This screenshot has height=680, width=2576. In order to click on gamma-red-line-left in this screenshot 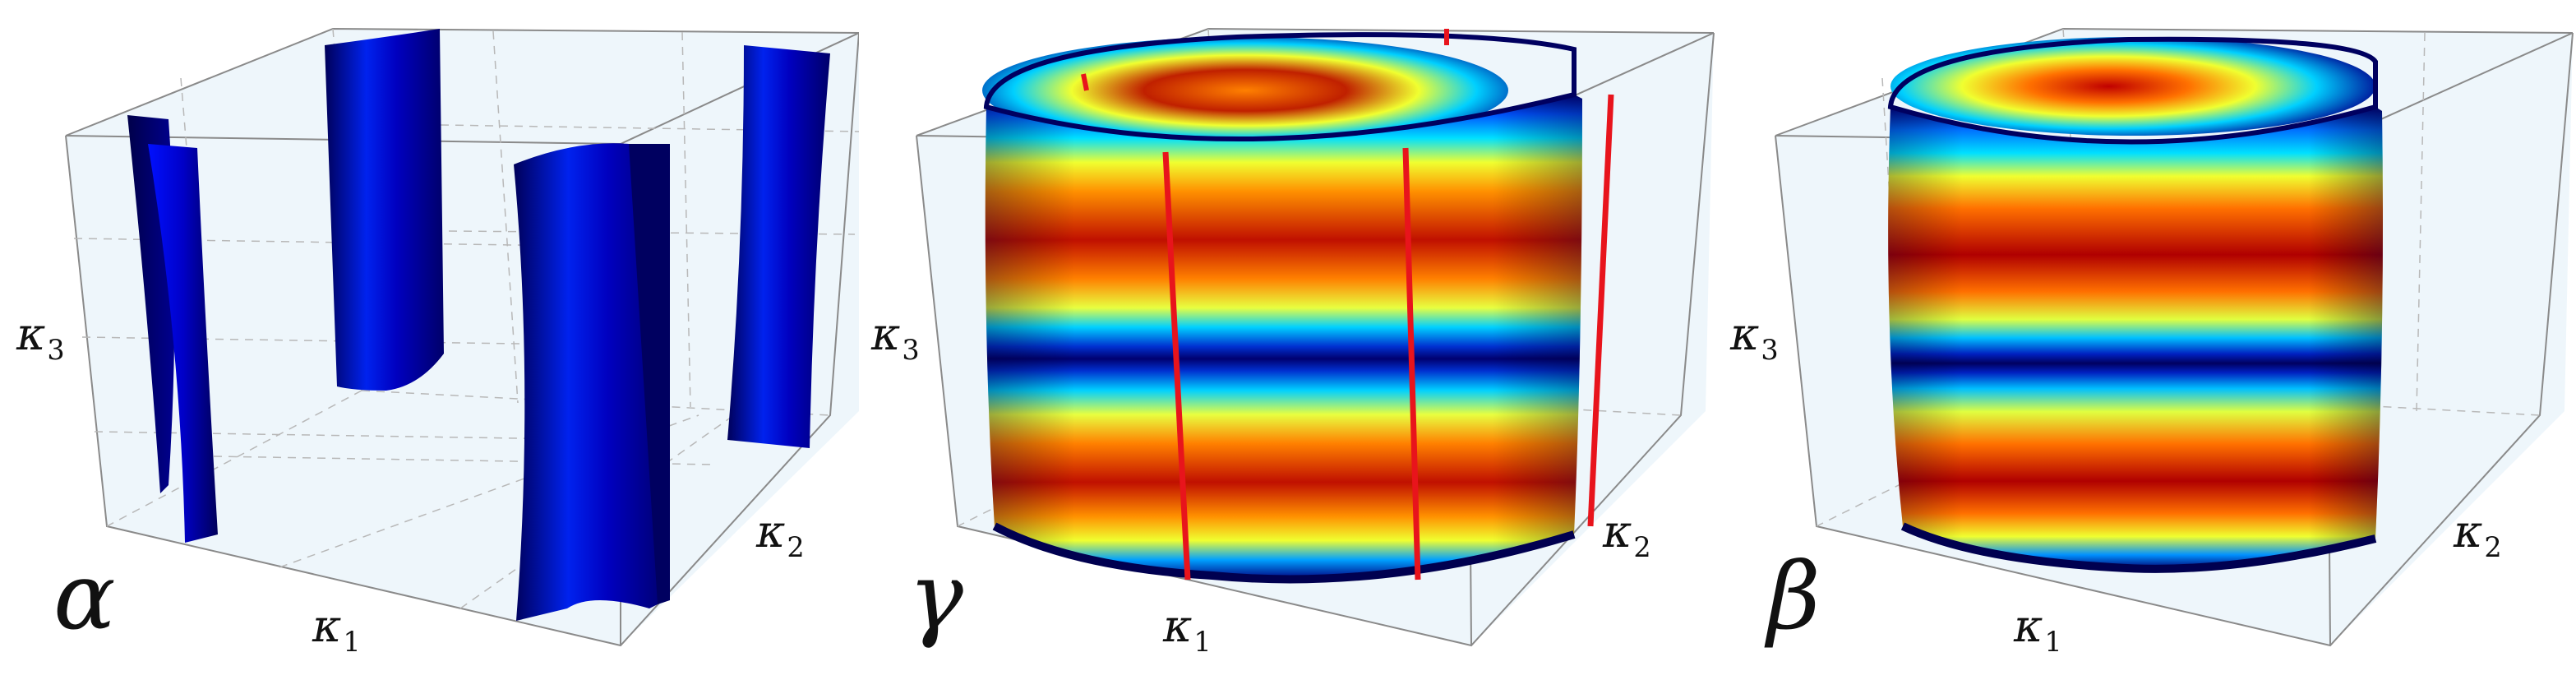, I will do `click(1176, 366)`.